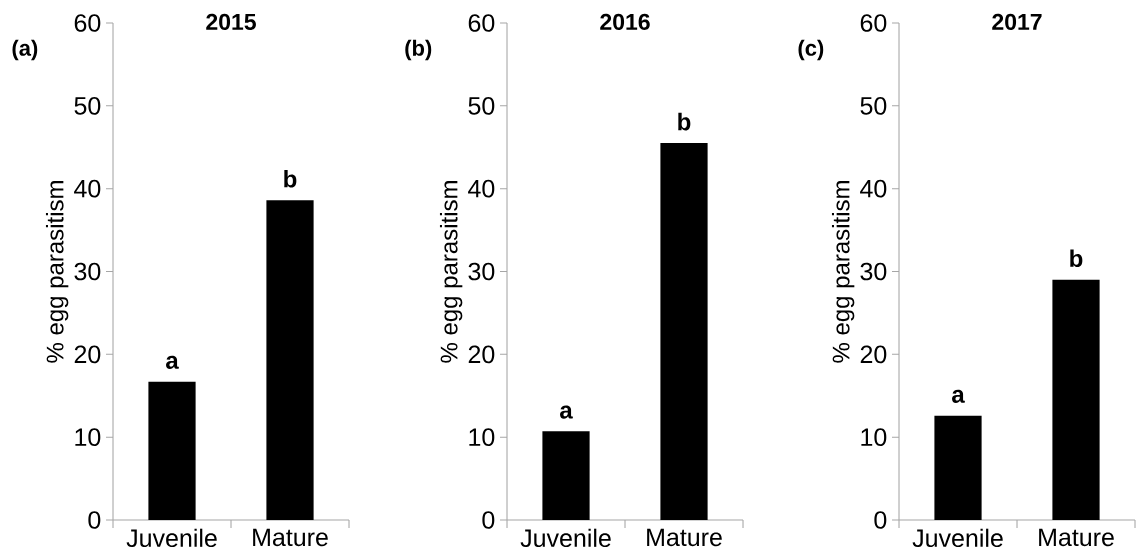  Describe the element at coordinates (1017, 21) in the screenshot. I see `chart-title: 2017` at that location.